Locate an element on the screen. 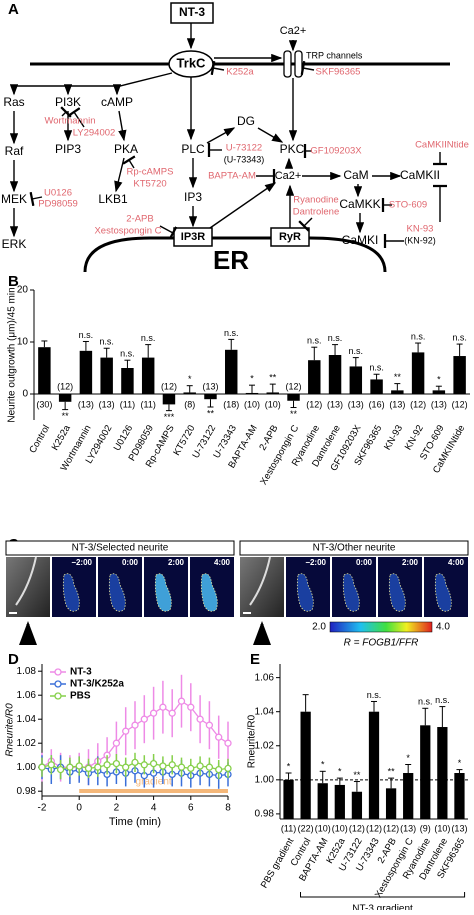  x-tick-label: Control is located at coordinates (39, 439).